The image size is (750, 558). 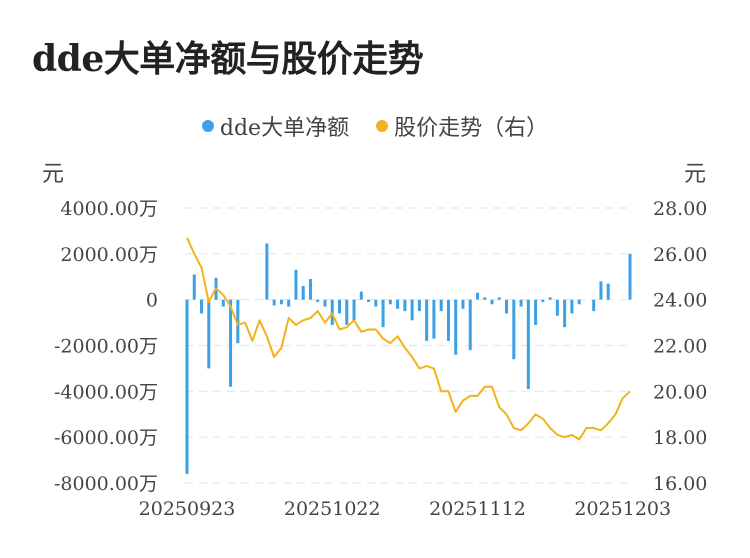 What do you see at coordinates (106, 484) in the screenshot?
I see `left-tick-label: -8000.00万` at bounding box center [106, 484].